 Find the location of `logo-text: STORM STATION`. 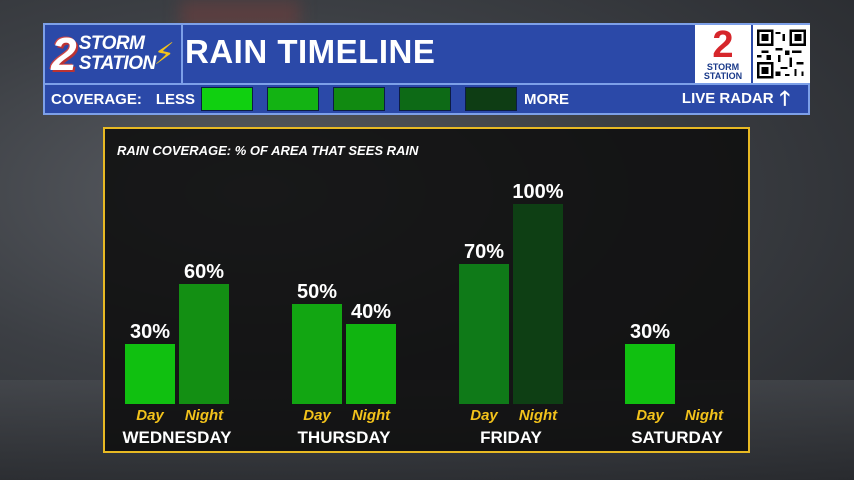

logo-text: STORM STATION is located at coordinates (117, 53).